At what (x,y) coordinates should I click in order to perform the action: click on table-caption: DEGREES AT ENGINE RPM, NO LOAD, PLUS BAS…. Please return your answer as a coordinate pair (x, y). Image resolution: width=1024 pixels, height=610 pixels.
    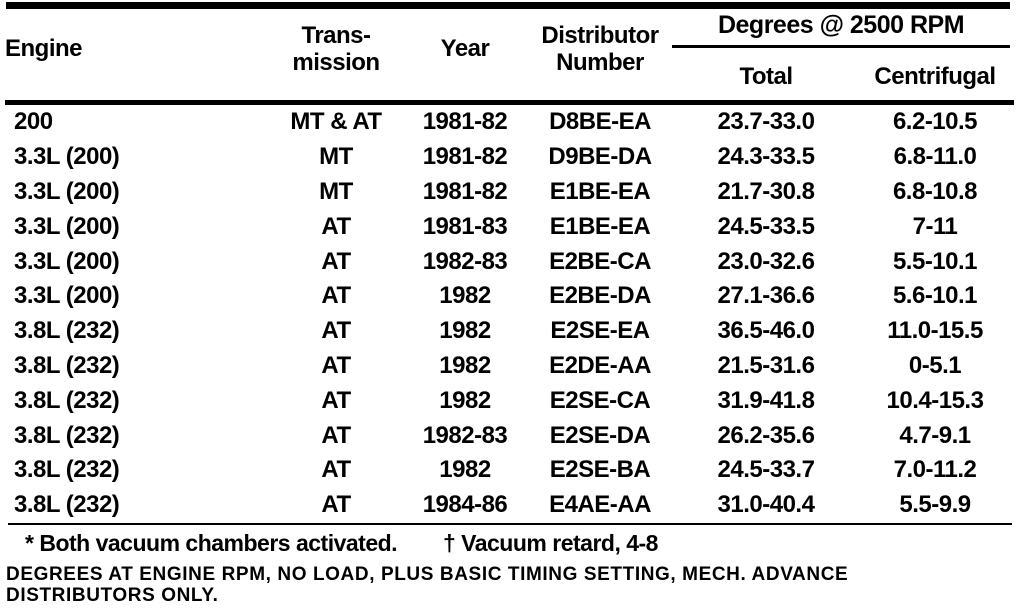
    Looking at the image, I should click on (512, 581).